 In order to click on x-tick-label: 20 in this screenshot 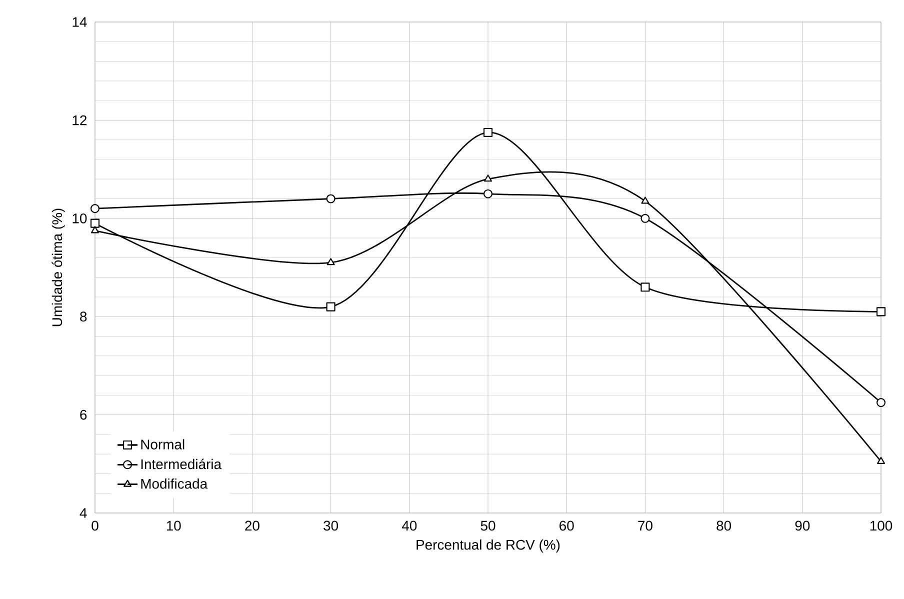, I will do `click(252, 525)`.